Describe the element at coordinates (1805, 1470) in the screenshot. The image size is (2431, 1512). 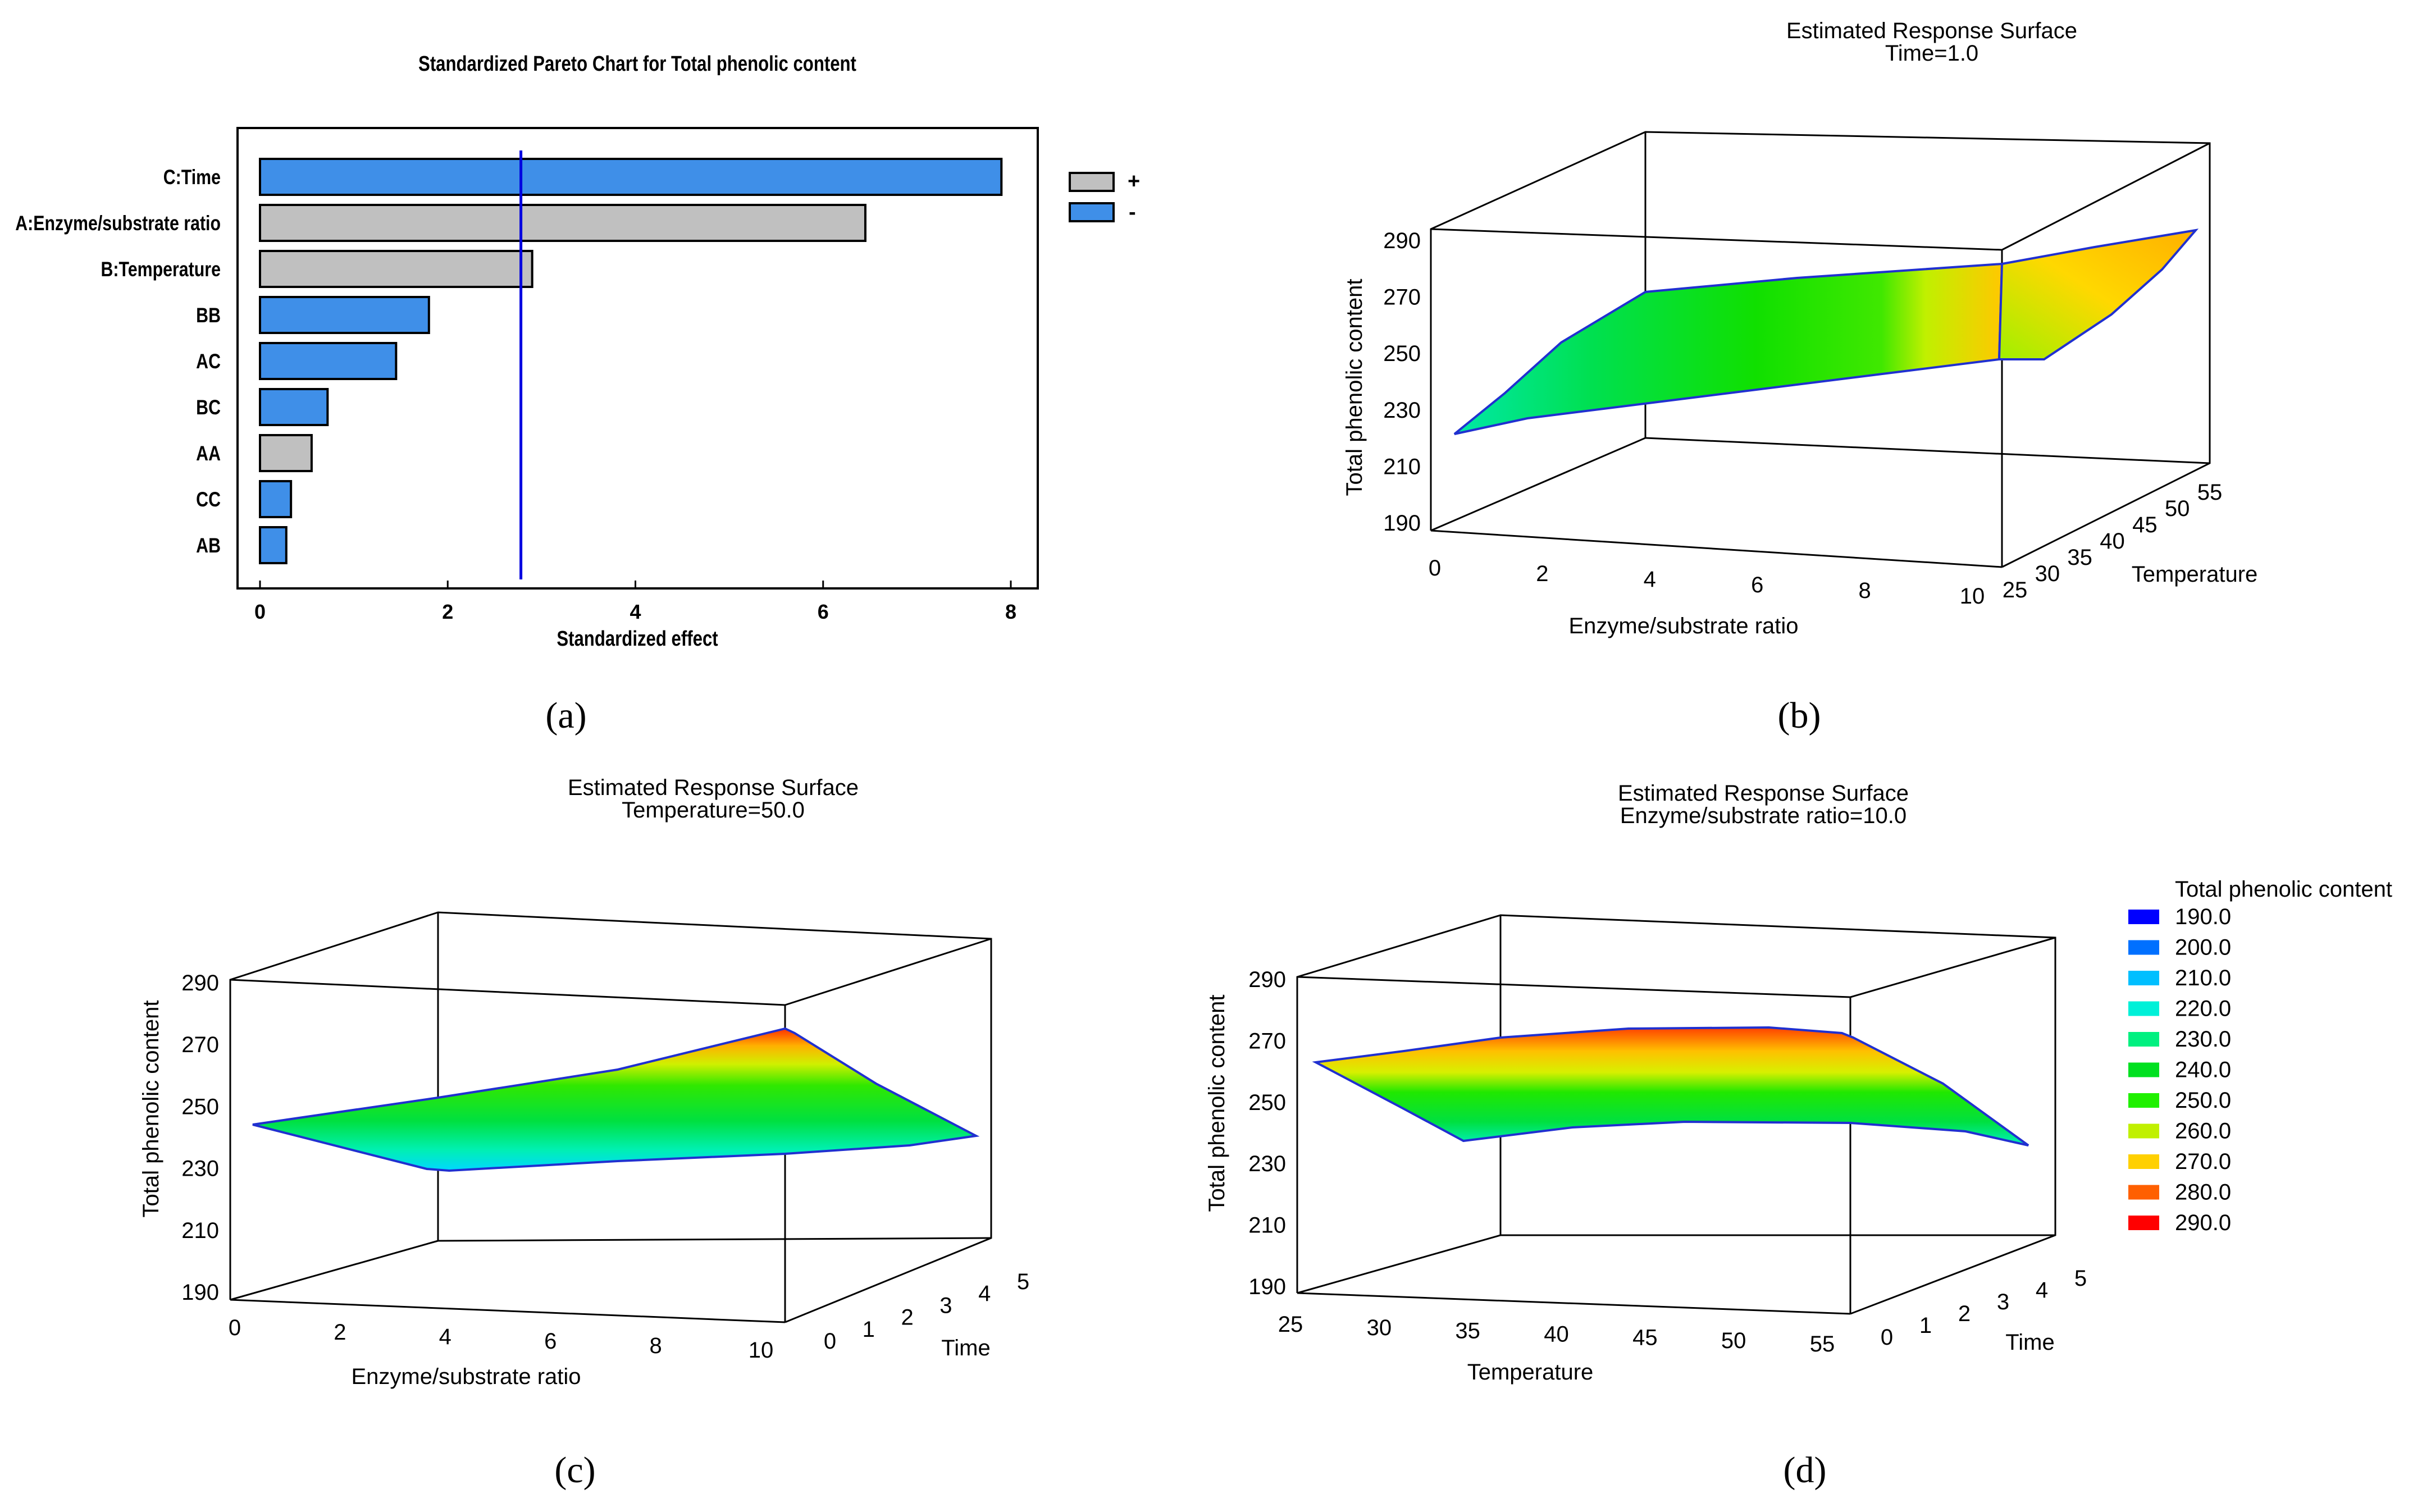
I see `panel-label-d: (d)` at that location.